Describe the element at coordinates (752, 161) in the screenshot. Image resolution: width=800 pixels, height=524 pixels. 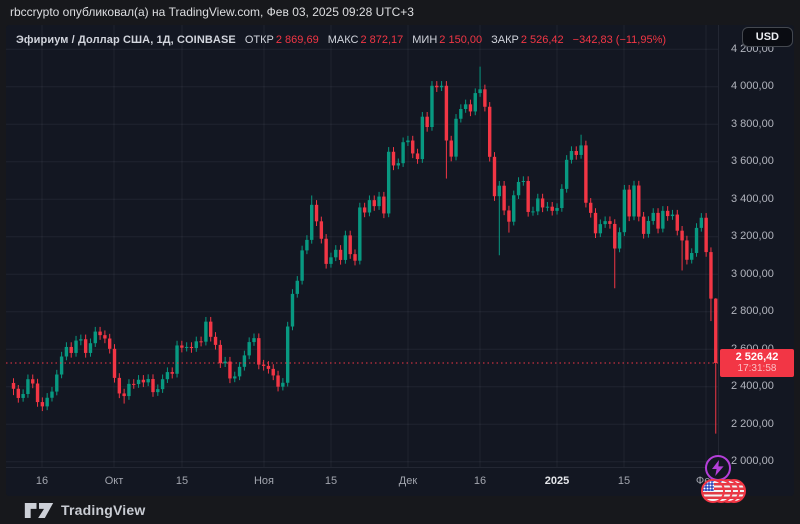
I see `price-axis-label: 3 600,00` at that location.